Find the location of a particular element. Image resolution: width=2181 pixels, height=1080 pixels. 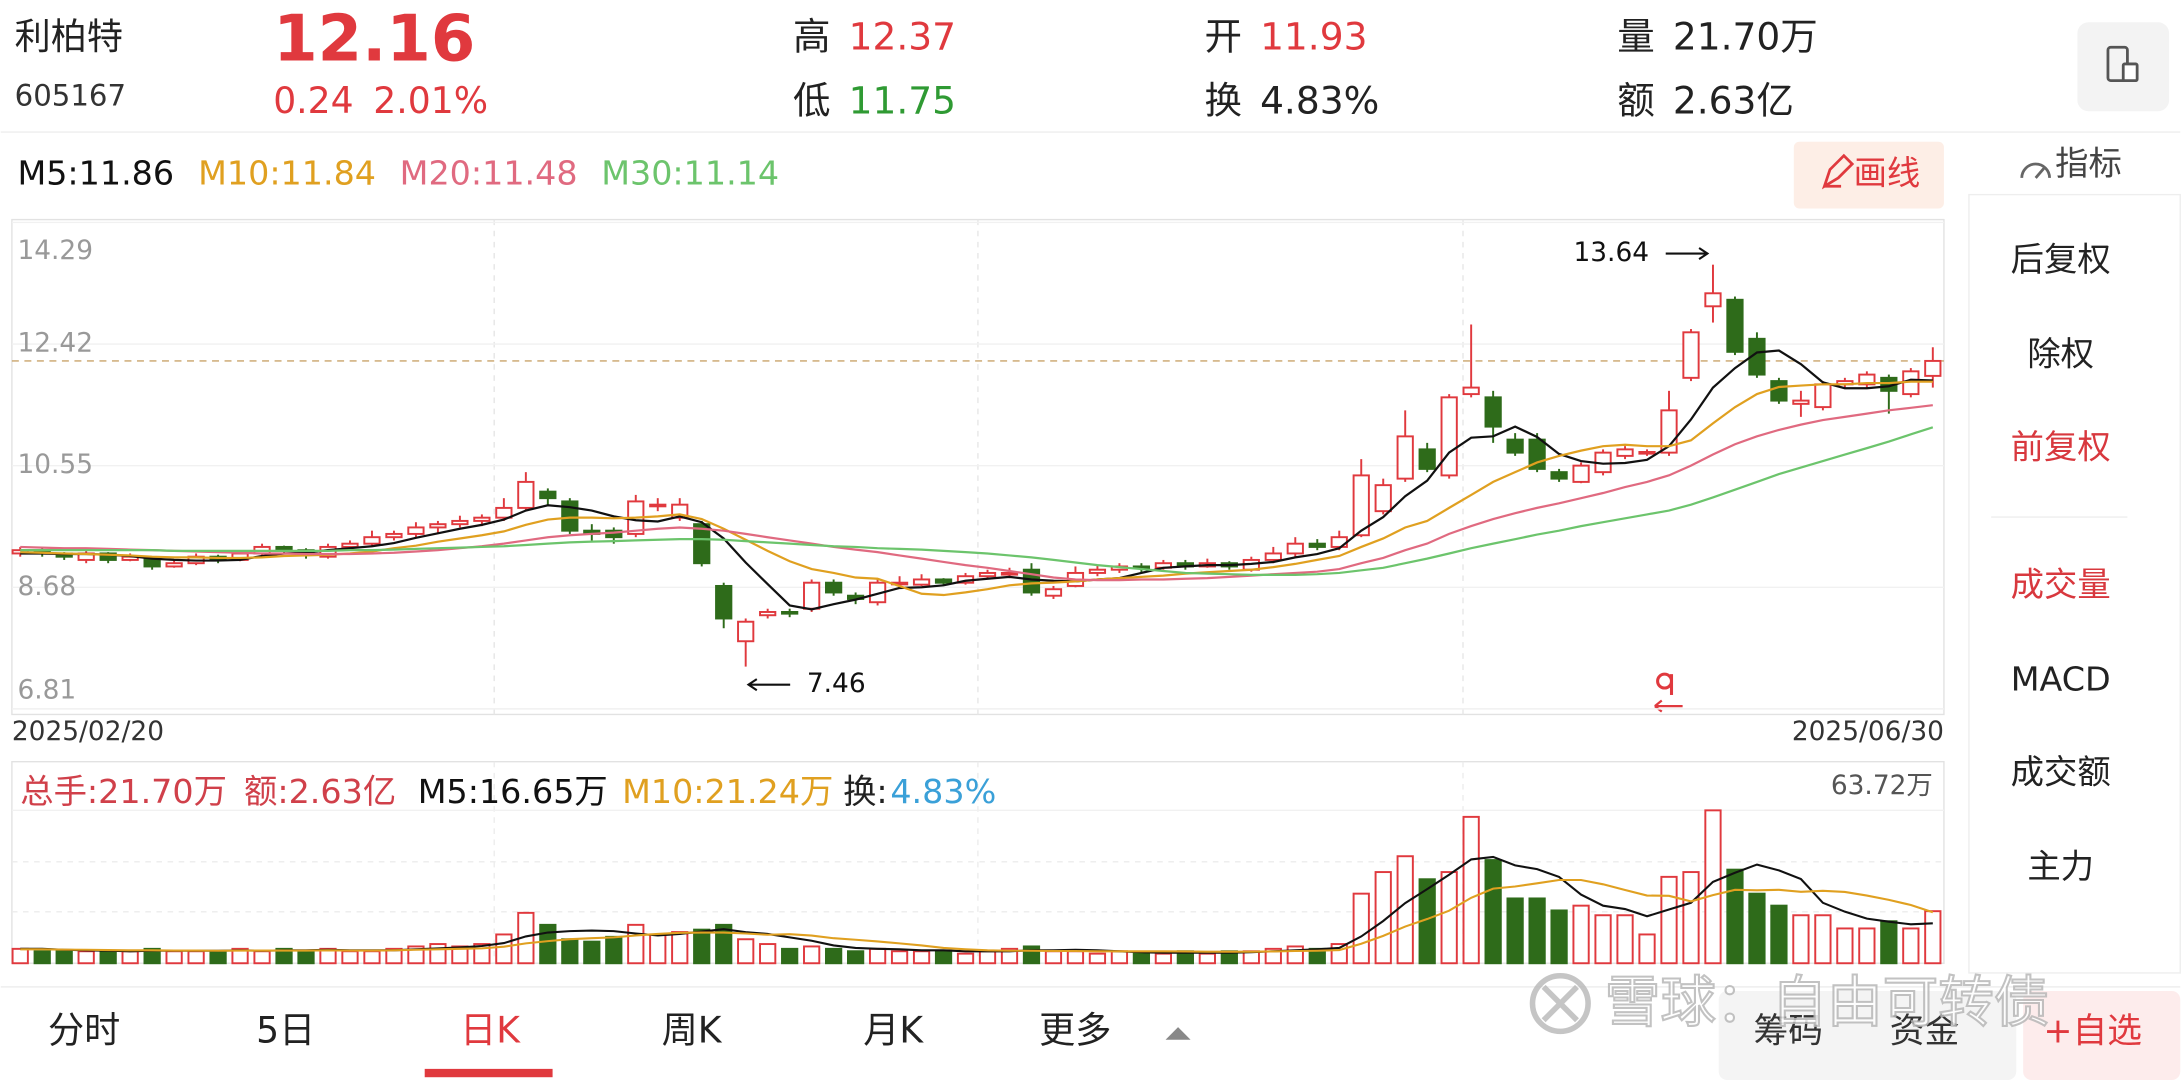

tab: 5日 is located at coordinates (285, 1030).